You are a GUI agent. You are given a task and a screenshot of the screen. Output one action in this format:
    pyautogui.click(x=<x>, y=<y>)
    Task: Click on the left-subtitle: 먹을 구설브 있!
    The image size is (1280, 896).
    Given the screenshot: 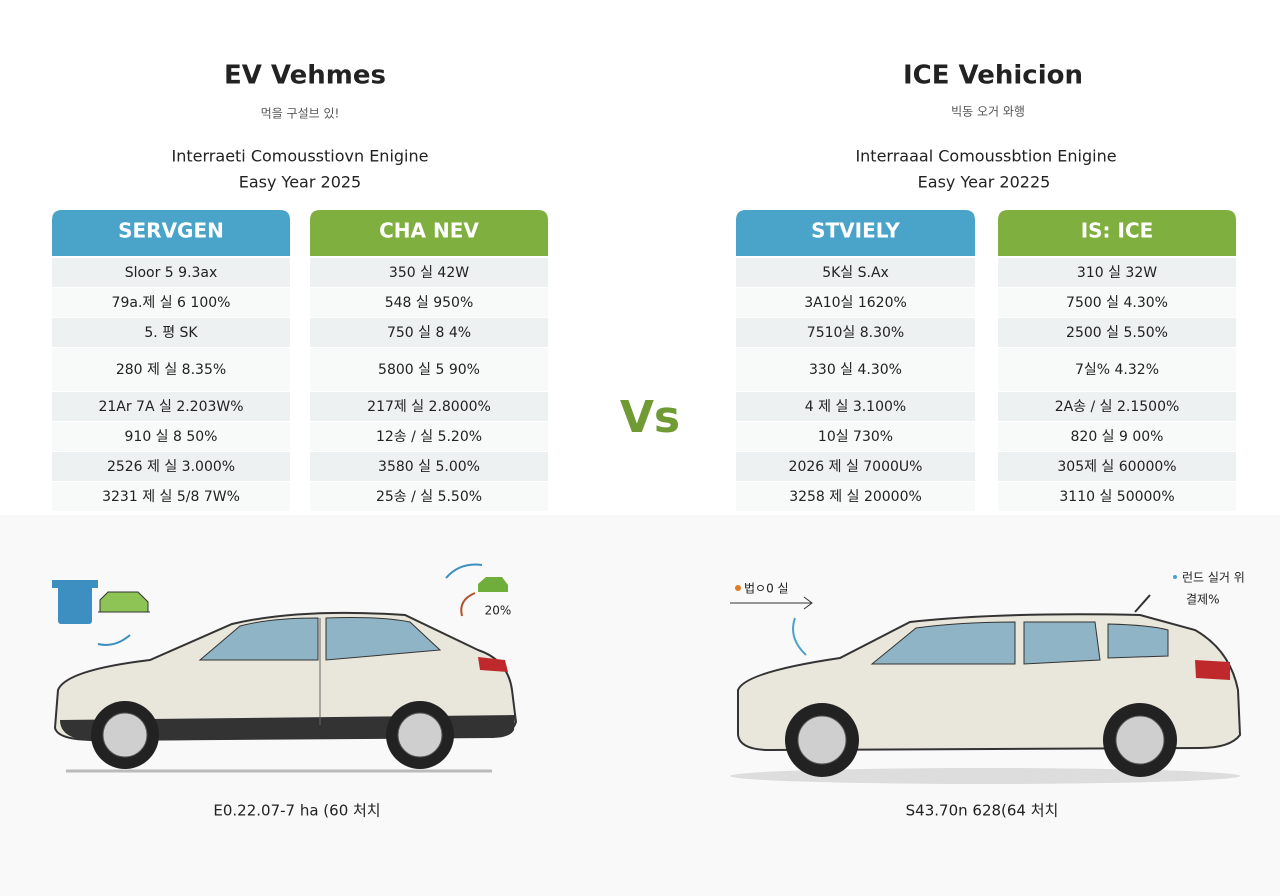 What is the action you would take?
    pyautogui.click(x=300, y=114)
    